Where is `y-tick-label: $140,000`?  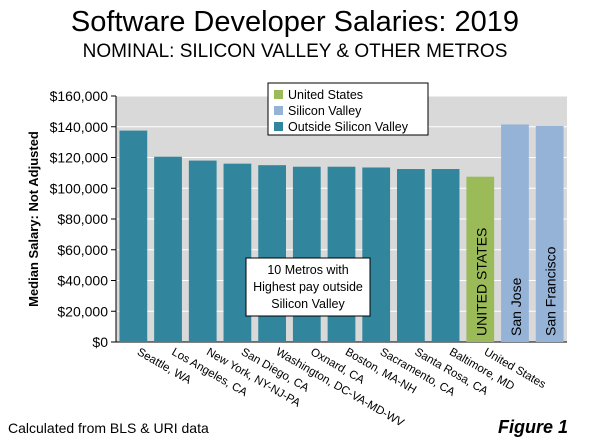
y-tick-label: $140,000 is located at coordinates (79, 127).